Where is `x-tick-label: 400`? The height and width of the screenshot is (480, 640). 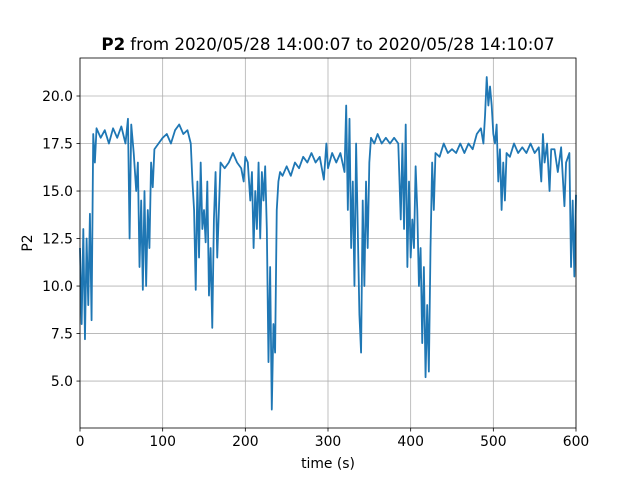 x-tick-label: 400 is located at coordinates (410, 442).